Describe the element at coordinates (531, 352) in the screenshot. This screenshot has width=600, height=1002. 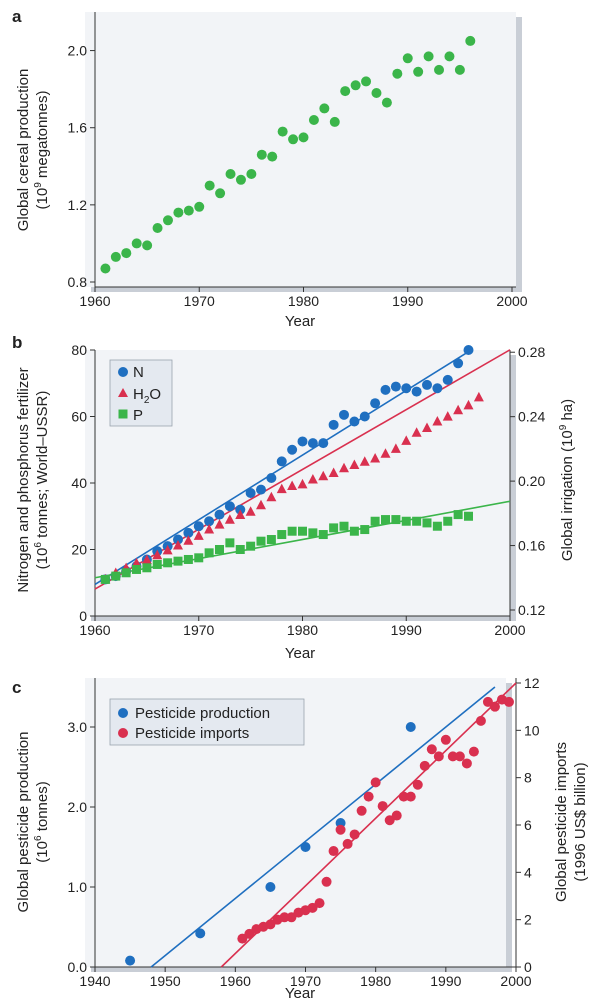
I see `panel-b-y-right-tick-label: 0.28` at that location.